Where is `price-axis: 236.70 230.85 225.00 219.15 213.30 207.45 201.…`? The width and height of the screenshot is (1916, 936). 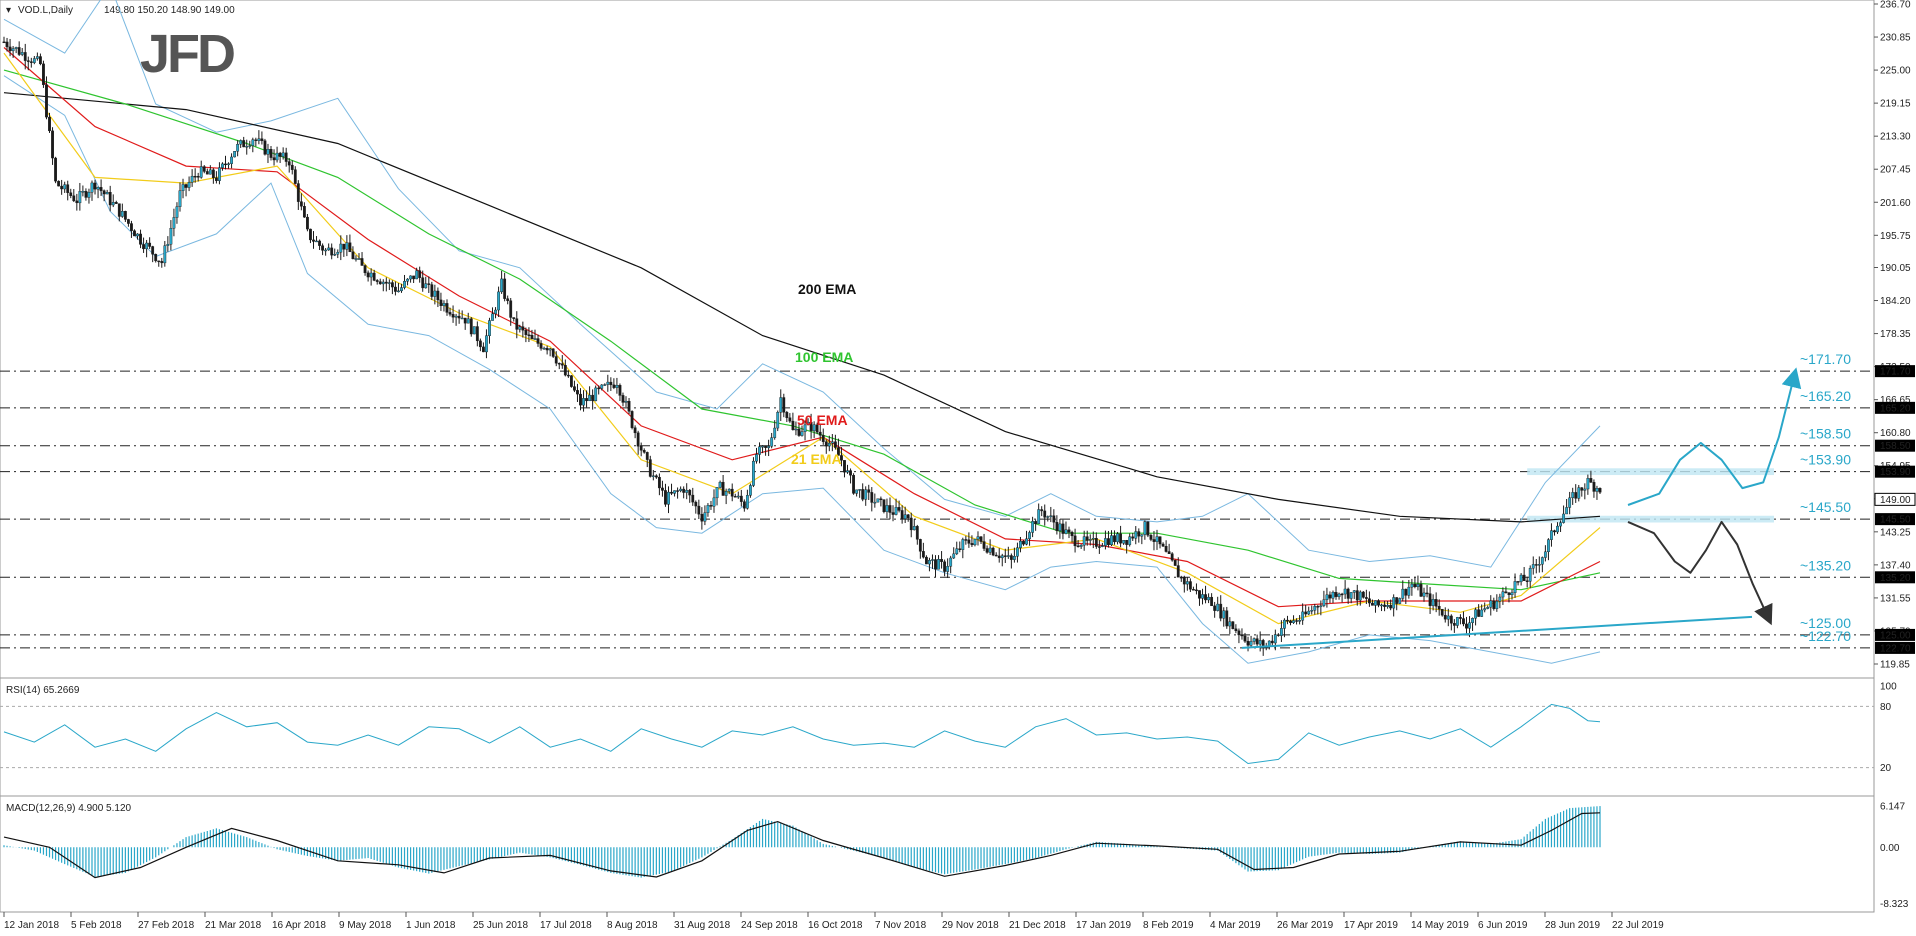
price-axis: 236.70 230.85 225.00 219.15 213.30 207.45 201.… is located at coordinates (1892, 335).